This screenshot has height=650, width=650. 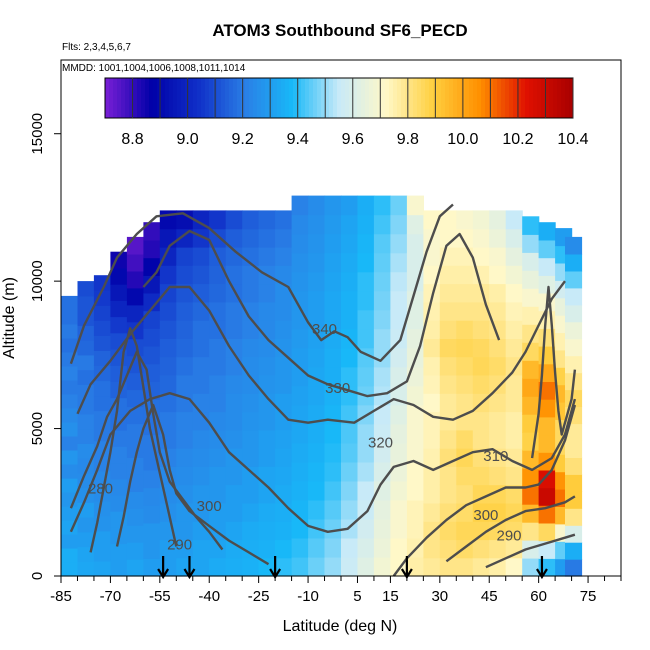 I want to click on contour-label: 300, so click(x=485, y=515).